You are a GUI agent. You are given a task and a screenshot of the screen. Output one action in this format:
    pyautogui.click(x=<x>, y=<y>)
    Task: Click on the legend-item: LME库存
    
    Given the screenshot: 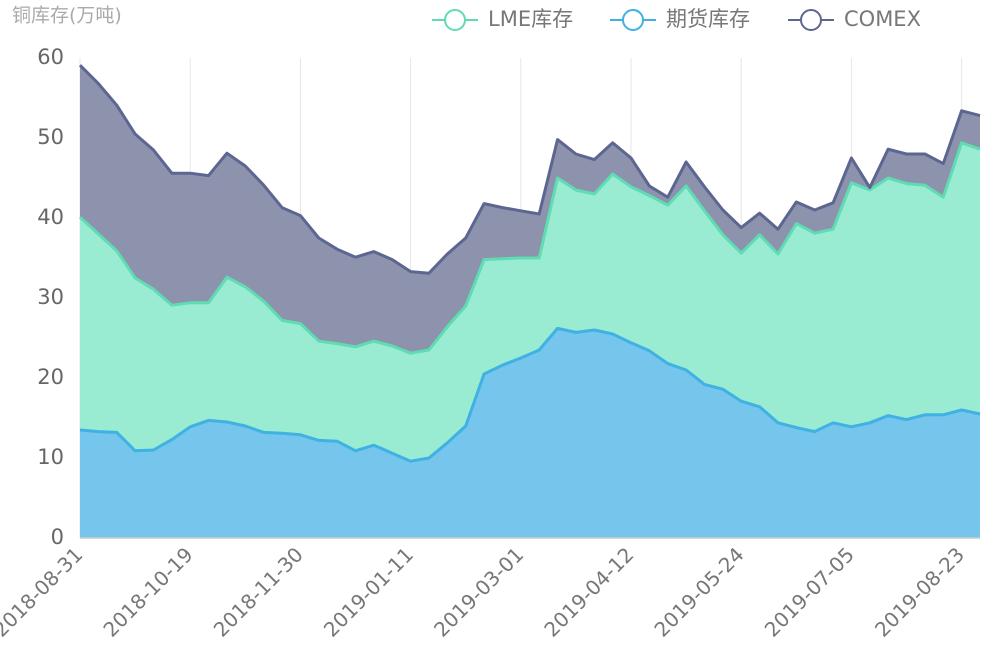 What is the action you would take?
    pyautogui.click(x=502, y=19)
    